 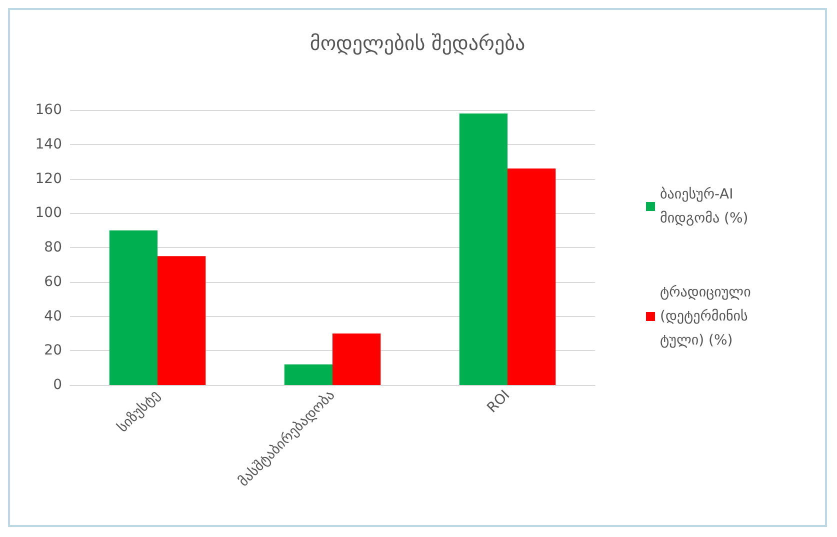 What do you see at coordinates (499, 401) in the screenshot?
I see `x-tick-label: ROI` at bounding box center [499, 401].